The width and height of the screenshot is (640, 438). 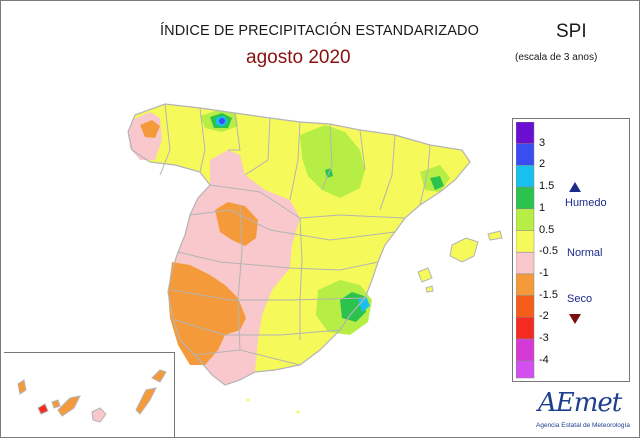 I want to click on island-mallorca, so click(x=464, y=250).